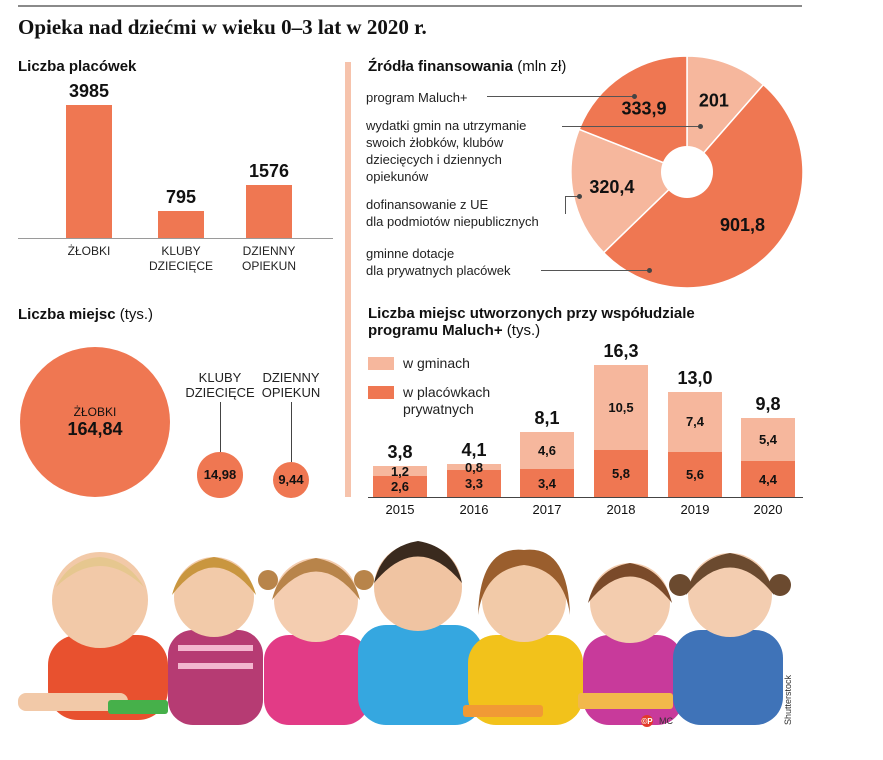  I want to click on stacked-bar-gminy: 7,4, so click(695, 421).